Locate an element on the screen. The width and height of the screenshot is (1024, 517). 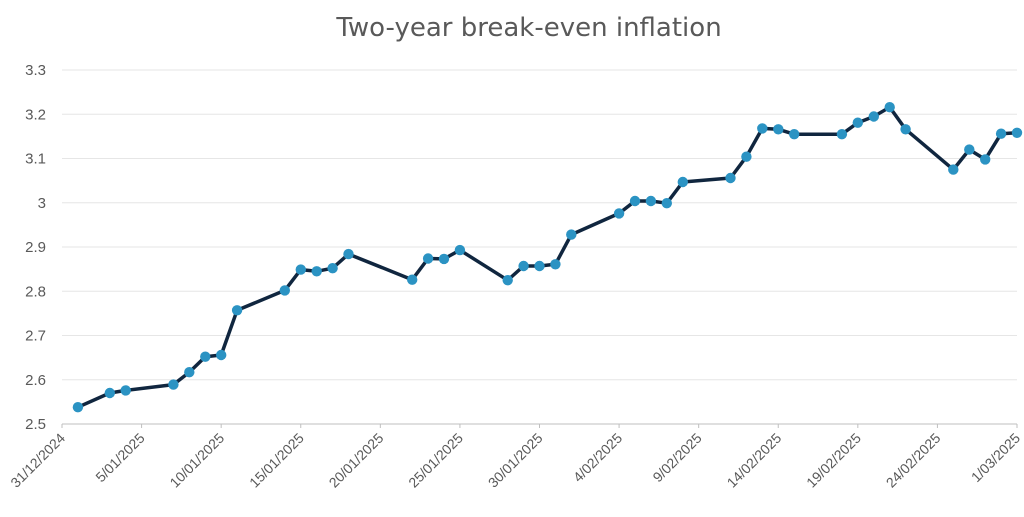
y-tick-label: 2.6 is located at coordinates (35, 380).